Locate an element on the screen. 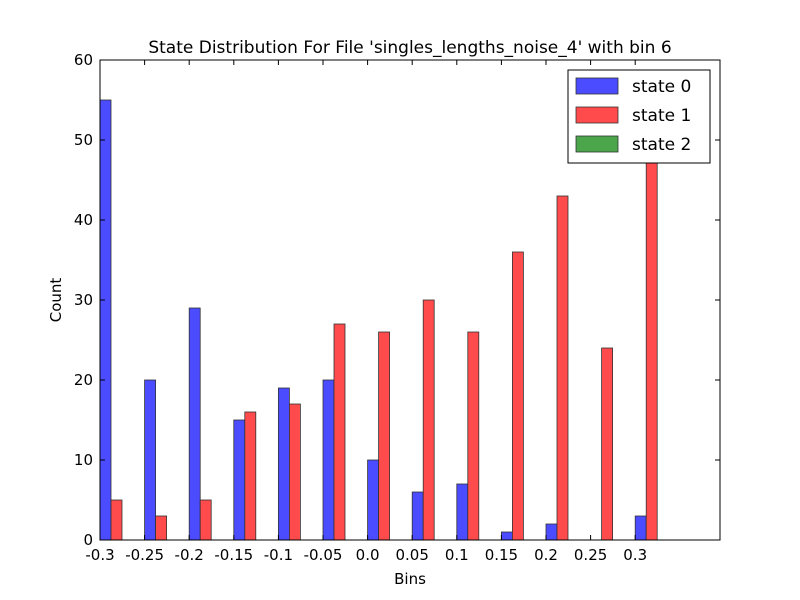 Image resolution: width=800 pixels, height=600 pixels. x-tick-label: 0.0 is located at coordinates (368, 555).